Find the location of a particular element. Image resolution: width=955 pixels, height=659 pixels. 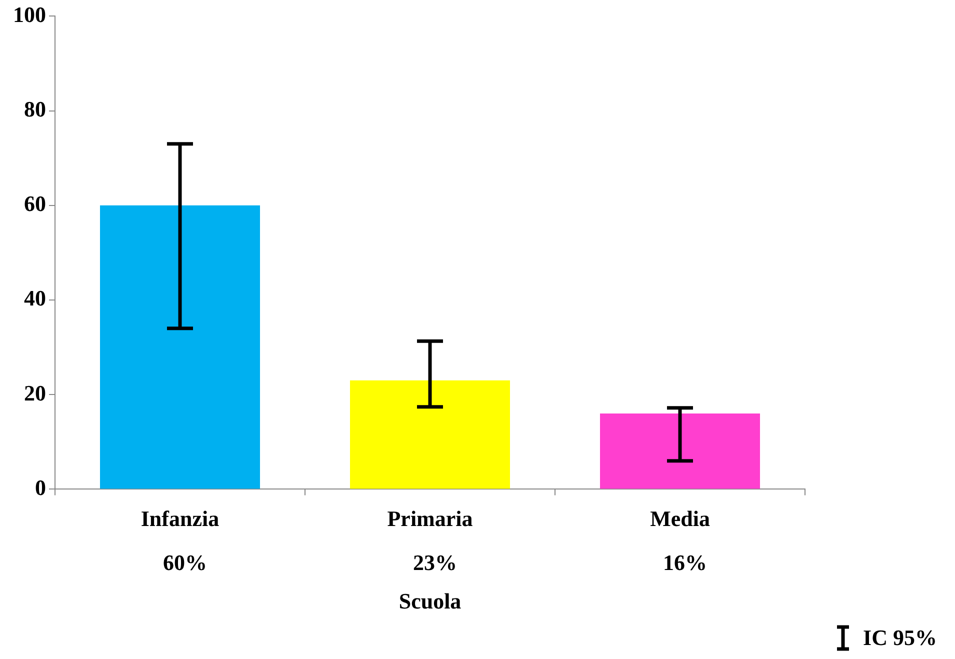

x-tick-label: Primaria is located at coordinates (430, 519).